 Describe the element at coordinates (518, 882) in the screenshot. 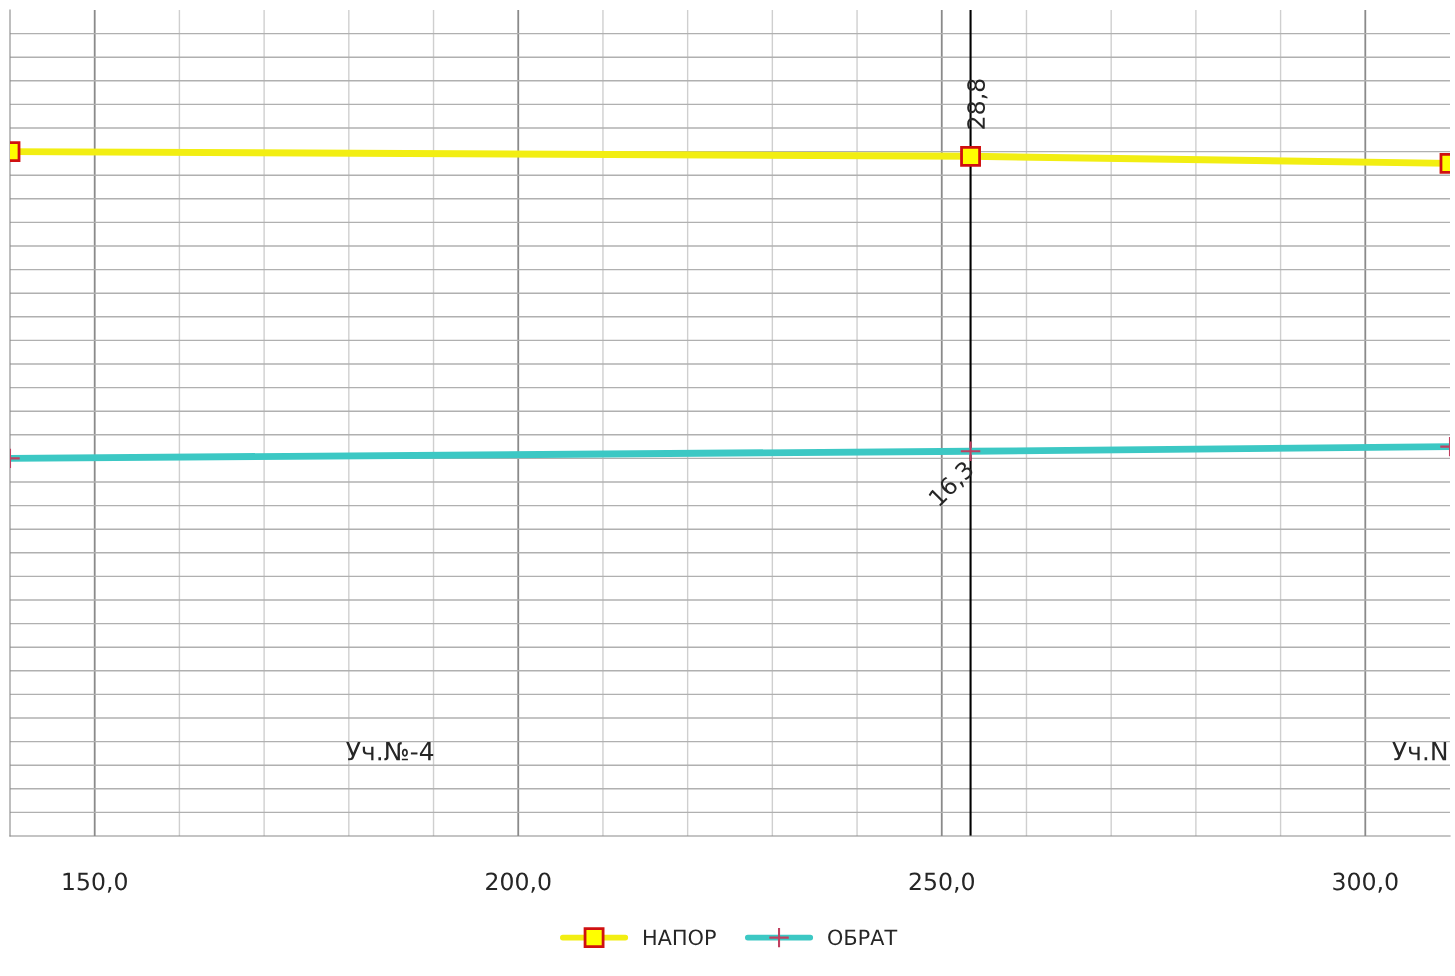

I see `x-tick-label: 200,0` at that location.